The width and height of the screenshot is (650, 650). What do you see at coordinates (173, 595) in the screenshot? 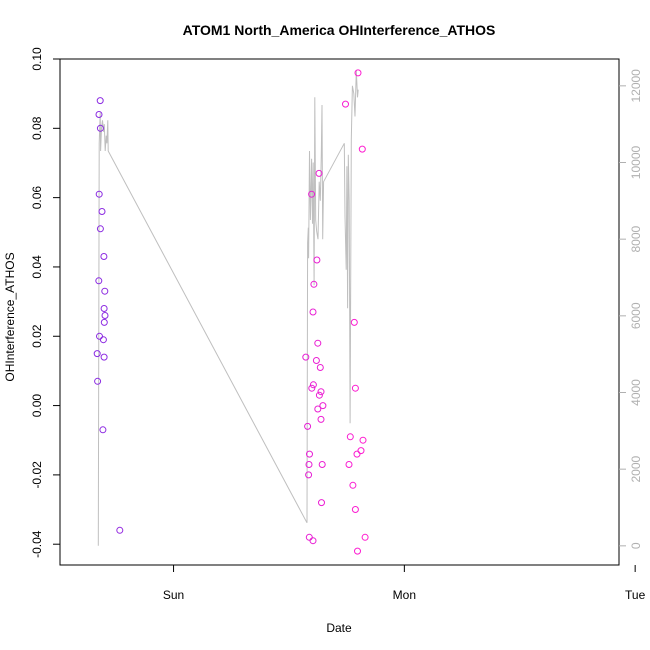
I see `x-tick-label: Sun` at bounding box center [173, 595].